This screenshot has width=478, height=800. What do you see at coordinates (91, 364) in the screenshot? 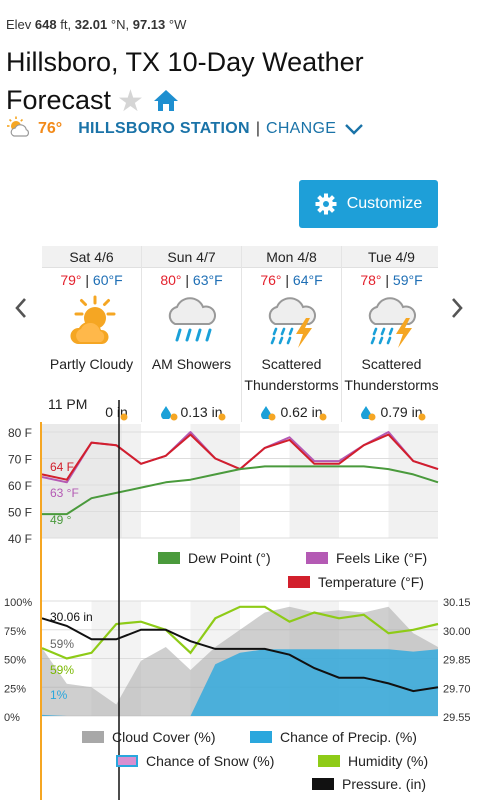
I see `day-description: Partly Cloudy` at bounding box center [91, 364].